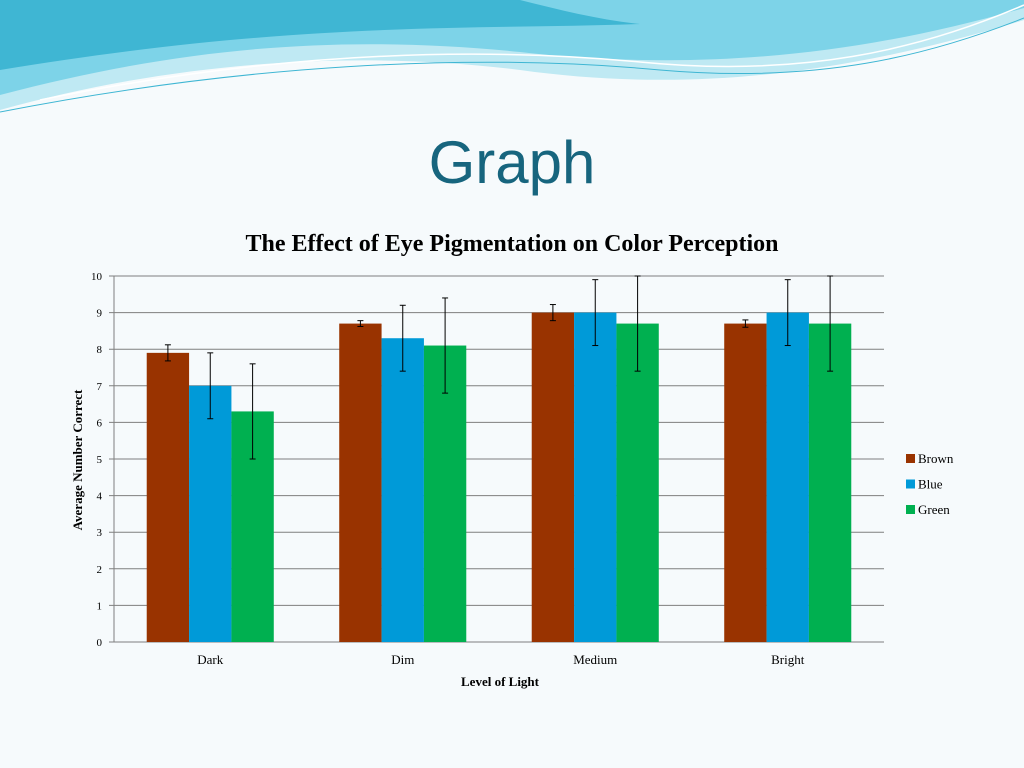 The width and height of the screenshot is (1024, 768). What do you see at coordinates (402, 490) in the screenshot?
I see `bar-blue-dim` at bounding box center [402, 490].